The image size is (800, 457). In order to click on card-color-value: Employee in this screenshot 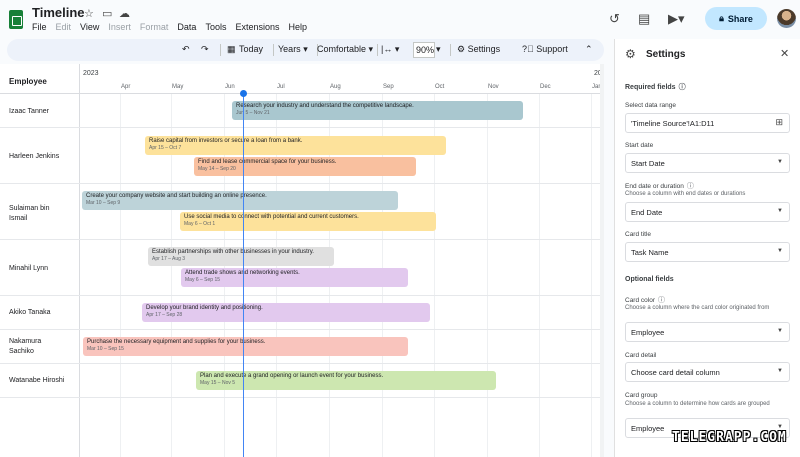, I will do `click(648, 332)`.